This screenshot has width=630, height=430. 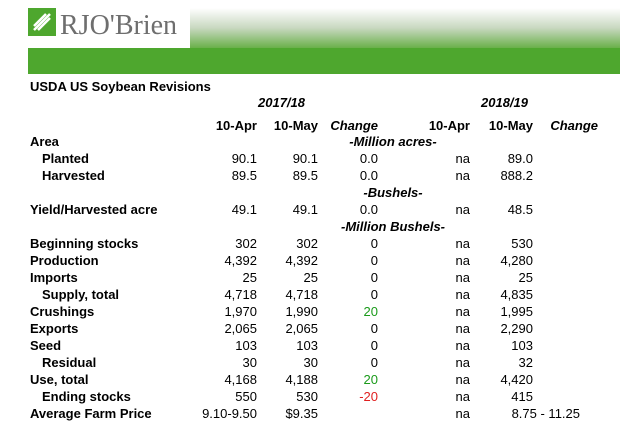 What do you see at coordinates (545, 413) in the screenshot?
I see `cell: 8.75 - 11.25` at bounding box center [545, 413].